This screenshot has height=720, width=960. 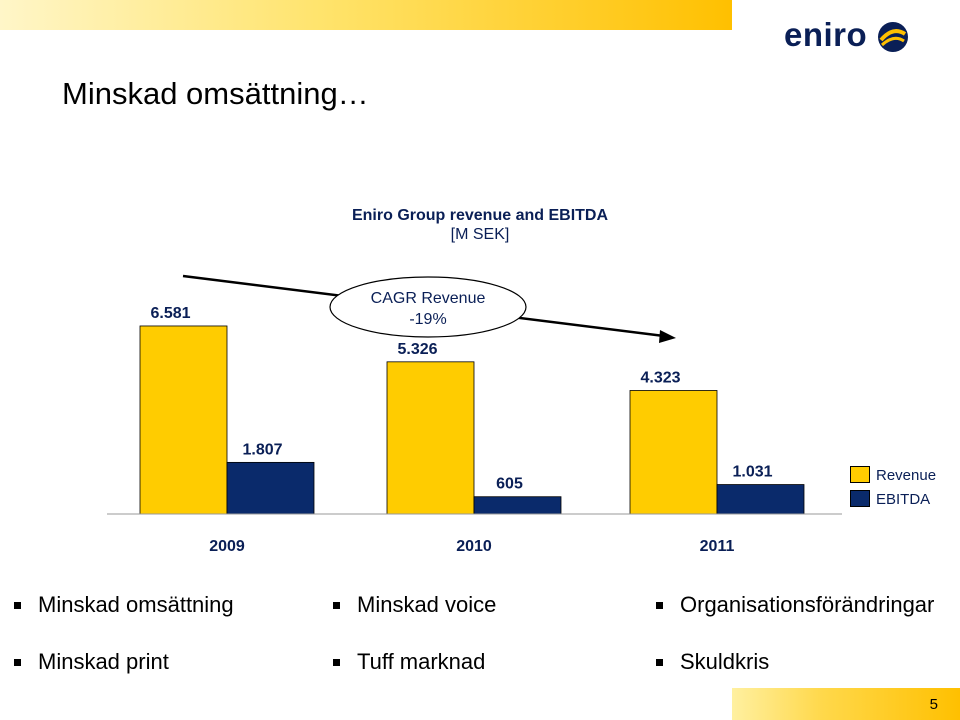 I want to click on bullet-item: Tuff marknad, so click(x=409, y=661).